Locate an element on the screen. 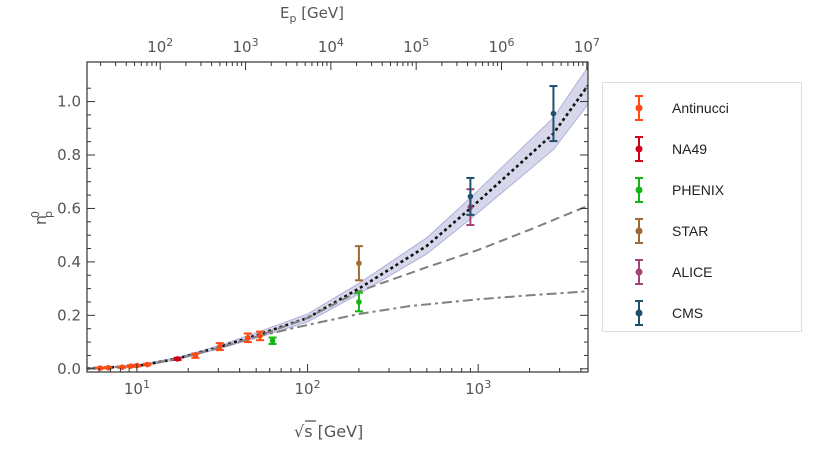 Image resolution: width=817 pixels, height=464 pixels. legend-item-star: STAR is located at coordinates (655, 231).